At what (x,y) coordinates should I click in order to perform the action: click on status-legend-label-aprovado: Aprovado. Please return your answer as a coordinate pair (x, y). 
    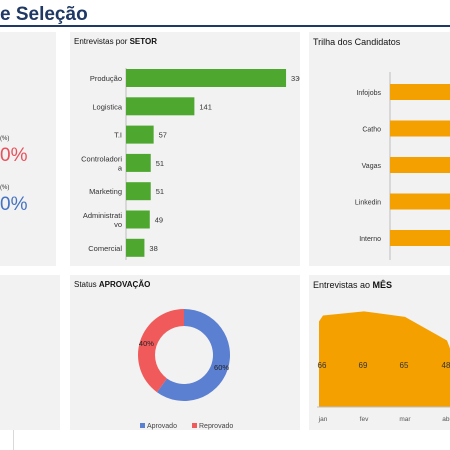
    Looking at the image, I should click on (162, 426).